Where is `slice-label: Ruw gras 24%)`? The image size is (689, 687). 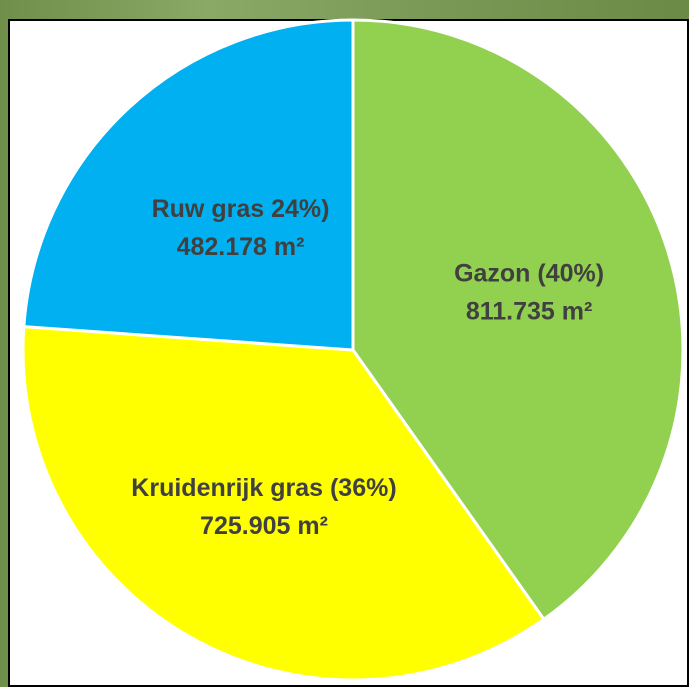 slice-label: Ruw gras 24%) is located at coordinates (241, 209).